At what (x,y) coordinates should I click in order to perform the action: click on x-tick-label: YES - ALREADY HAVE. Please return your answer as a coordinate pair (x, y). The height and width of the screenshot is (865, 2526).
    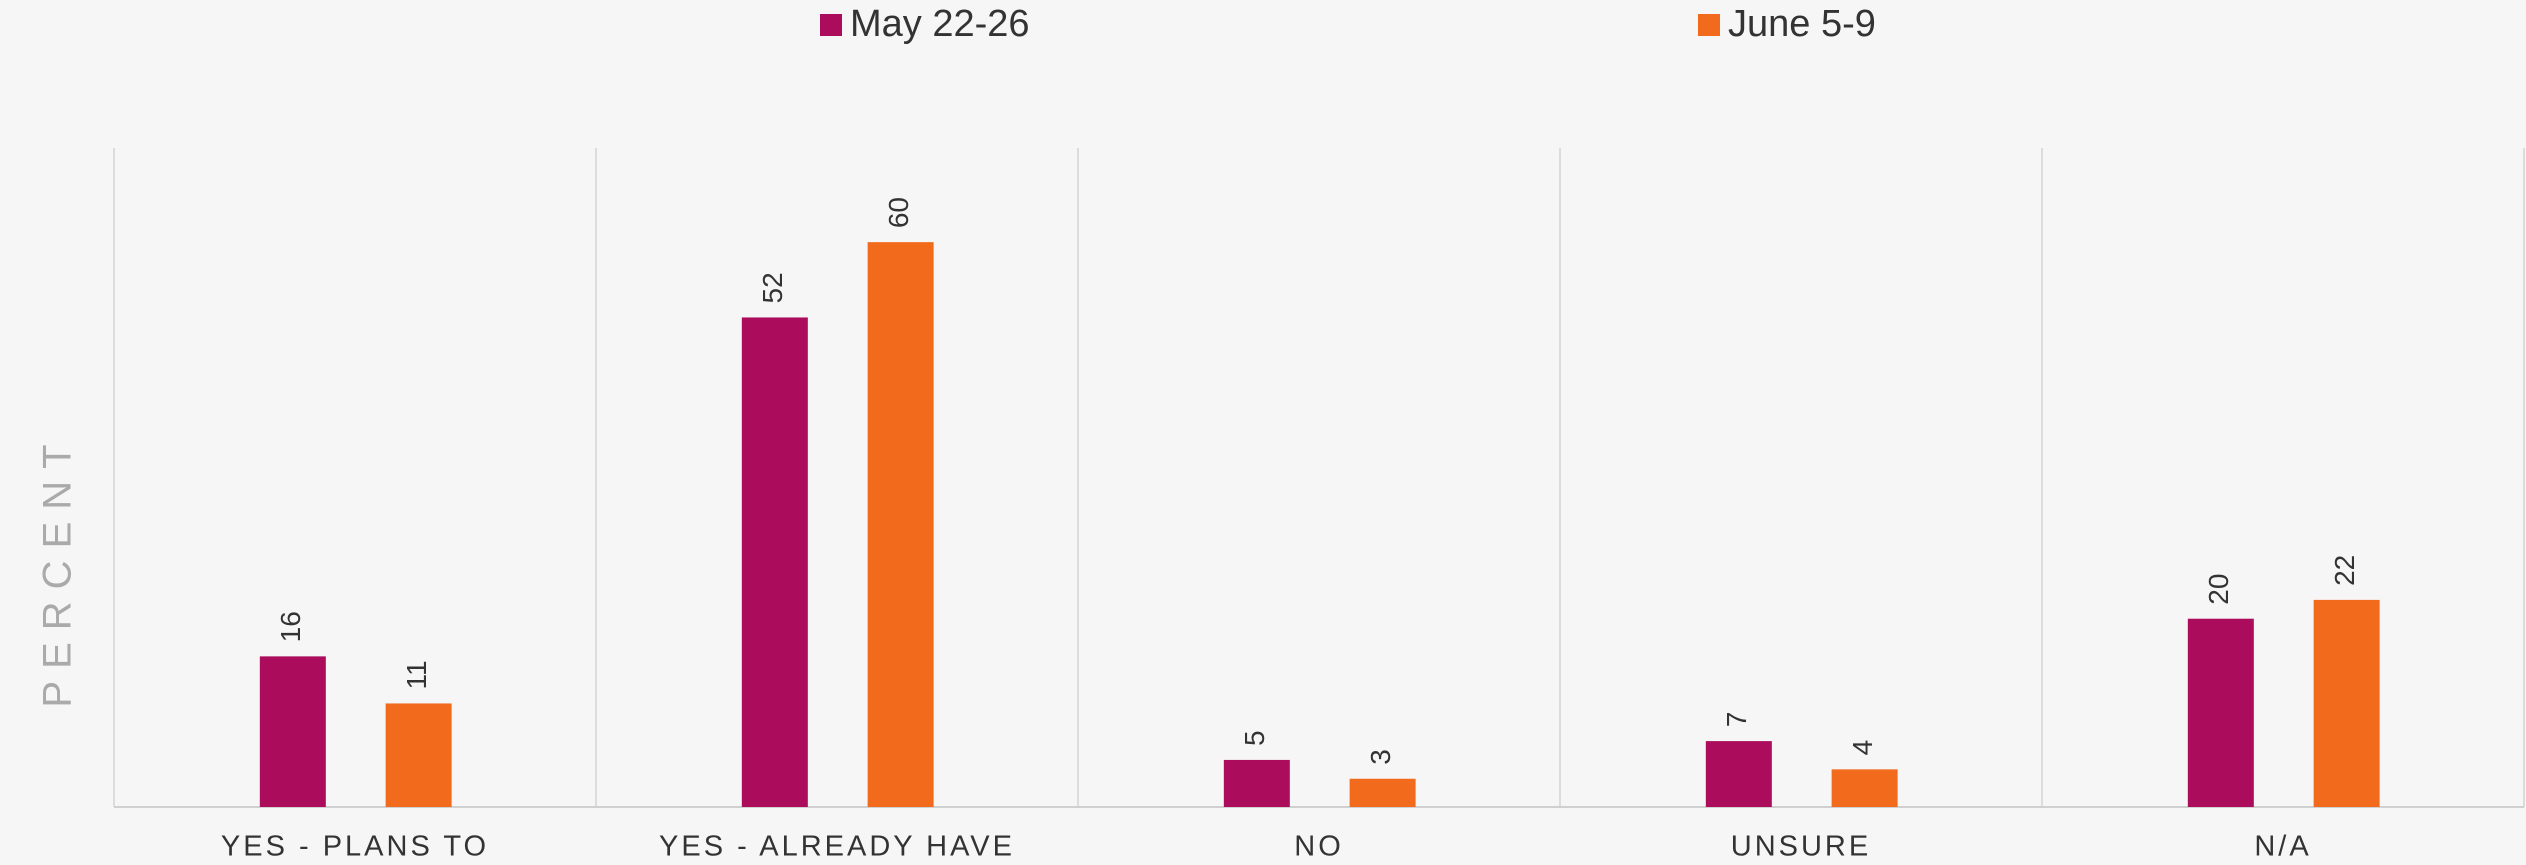
    Looking at the image, I should click on (837, 847).